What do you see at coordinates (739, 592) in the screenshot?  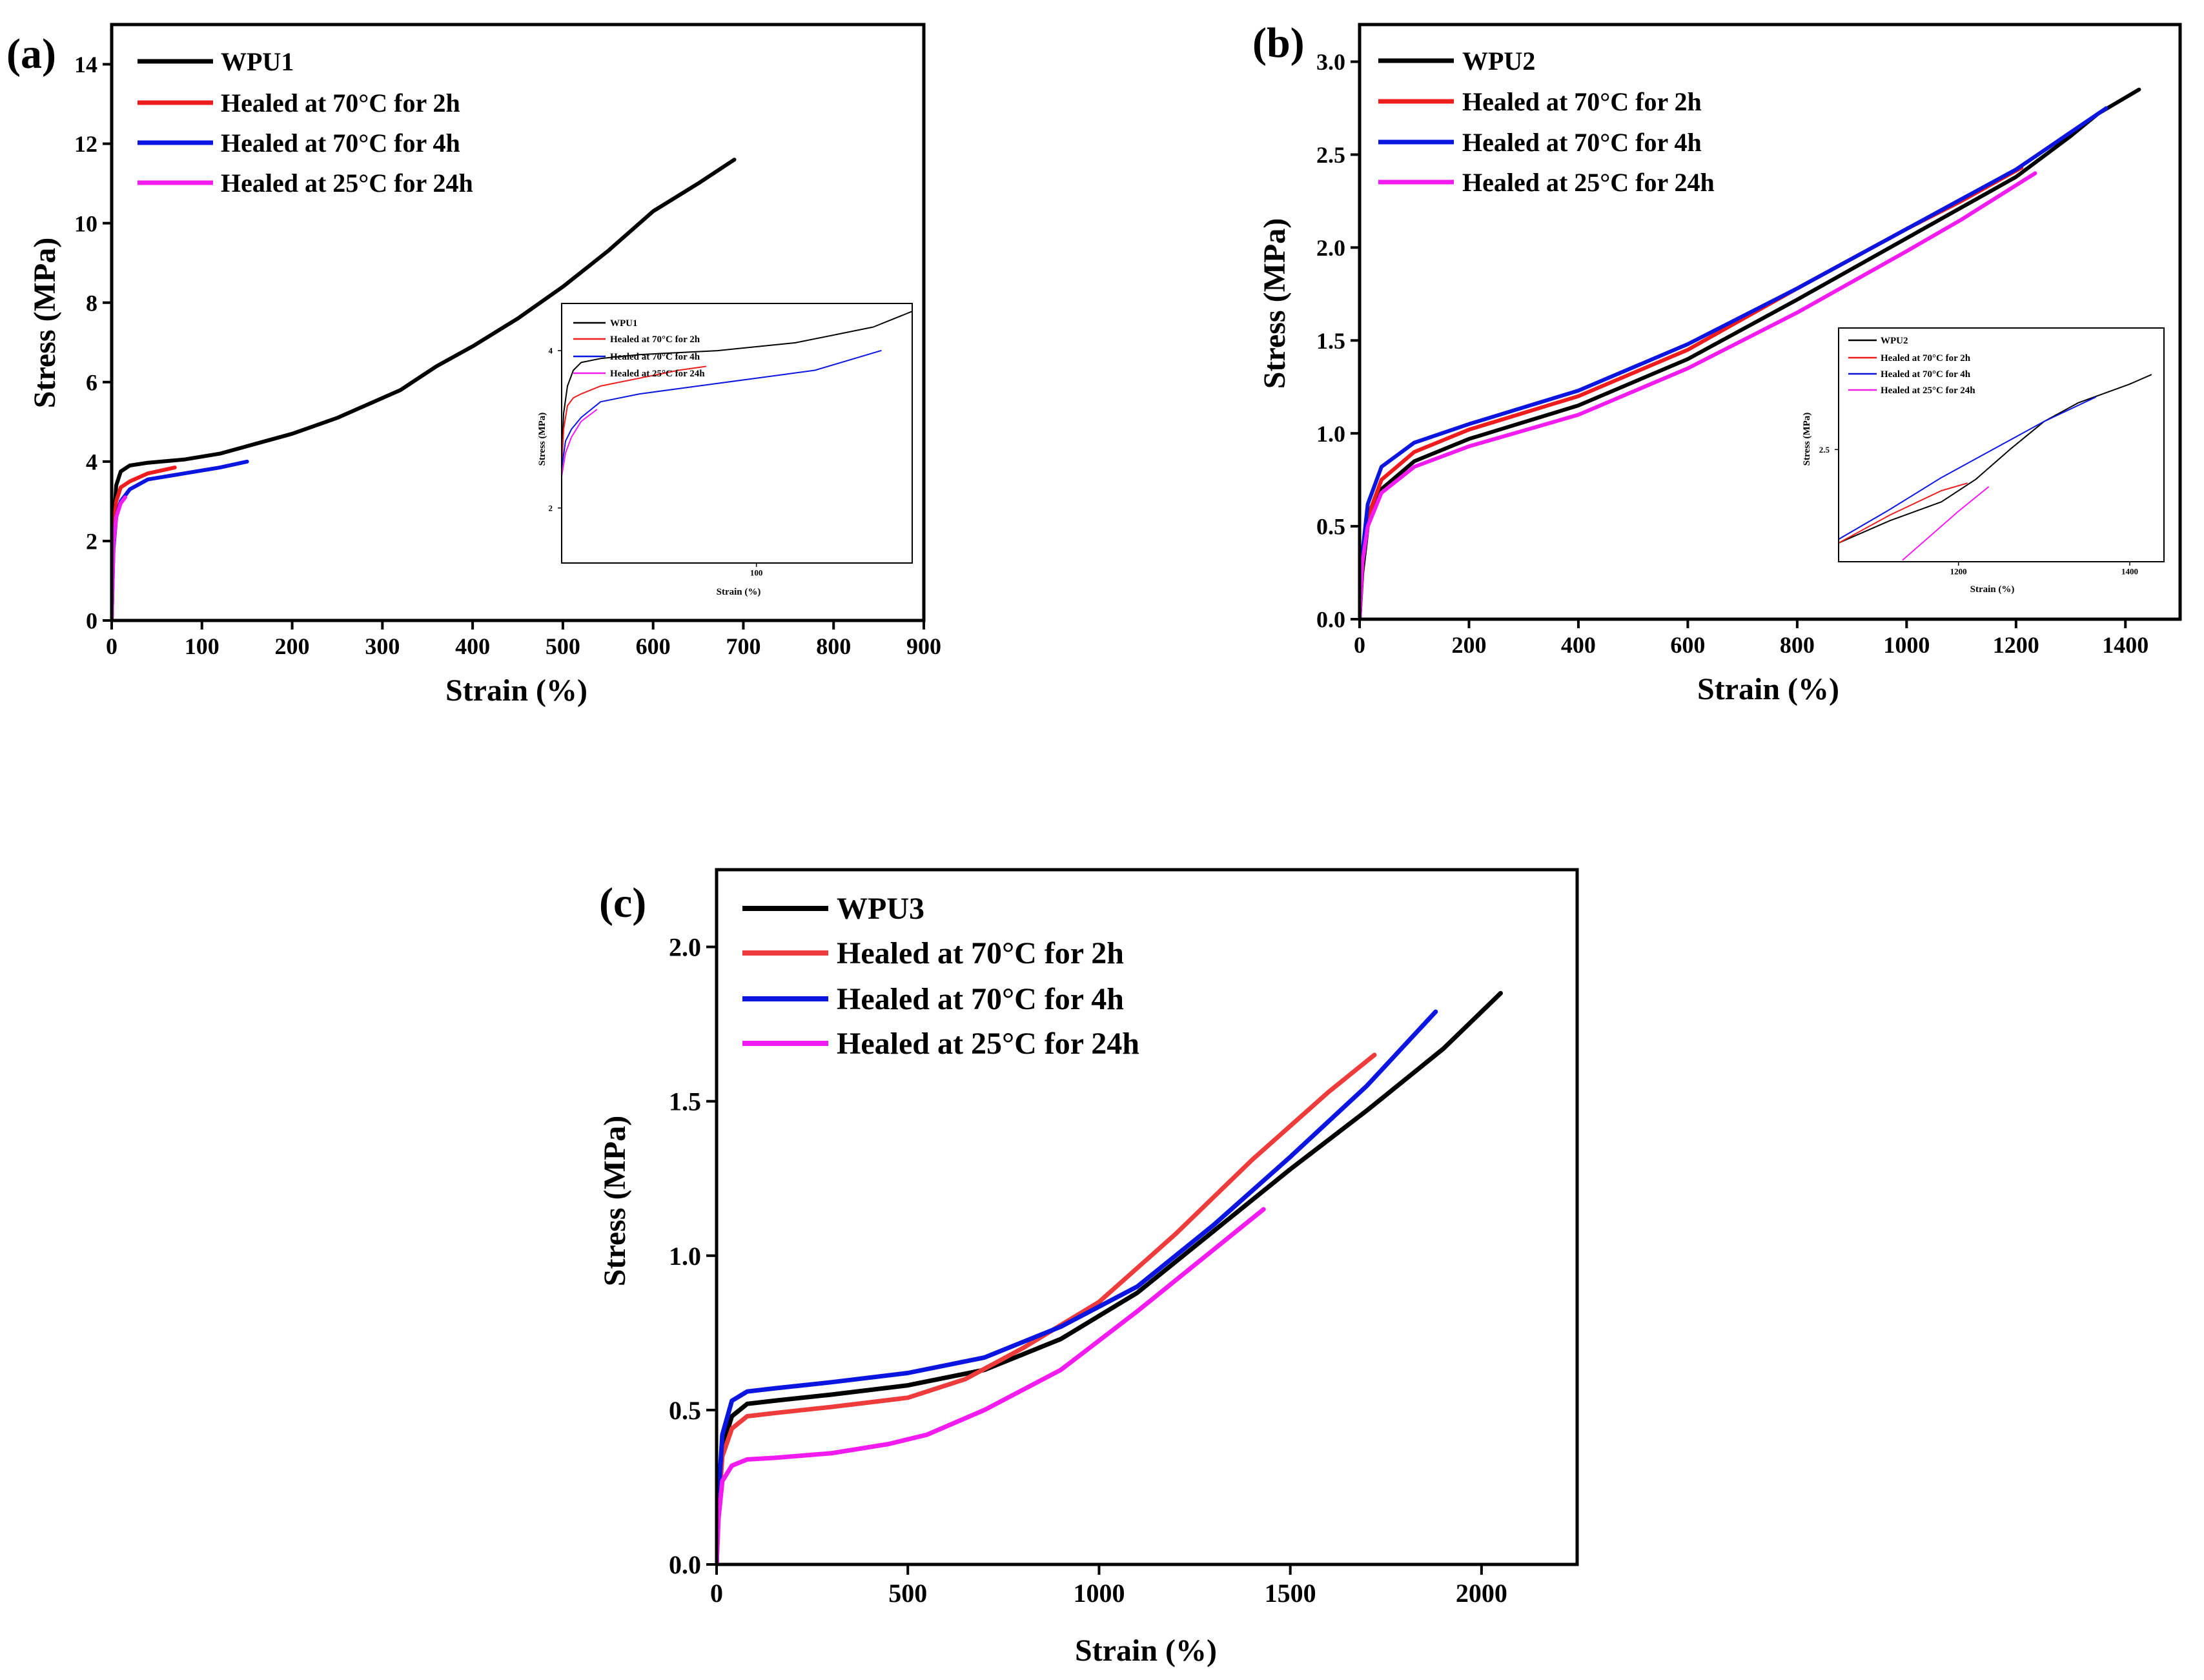 I see `panel-a-inset-x-axis-title: Strain (%)` at bounding box center [739, 592].